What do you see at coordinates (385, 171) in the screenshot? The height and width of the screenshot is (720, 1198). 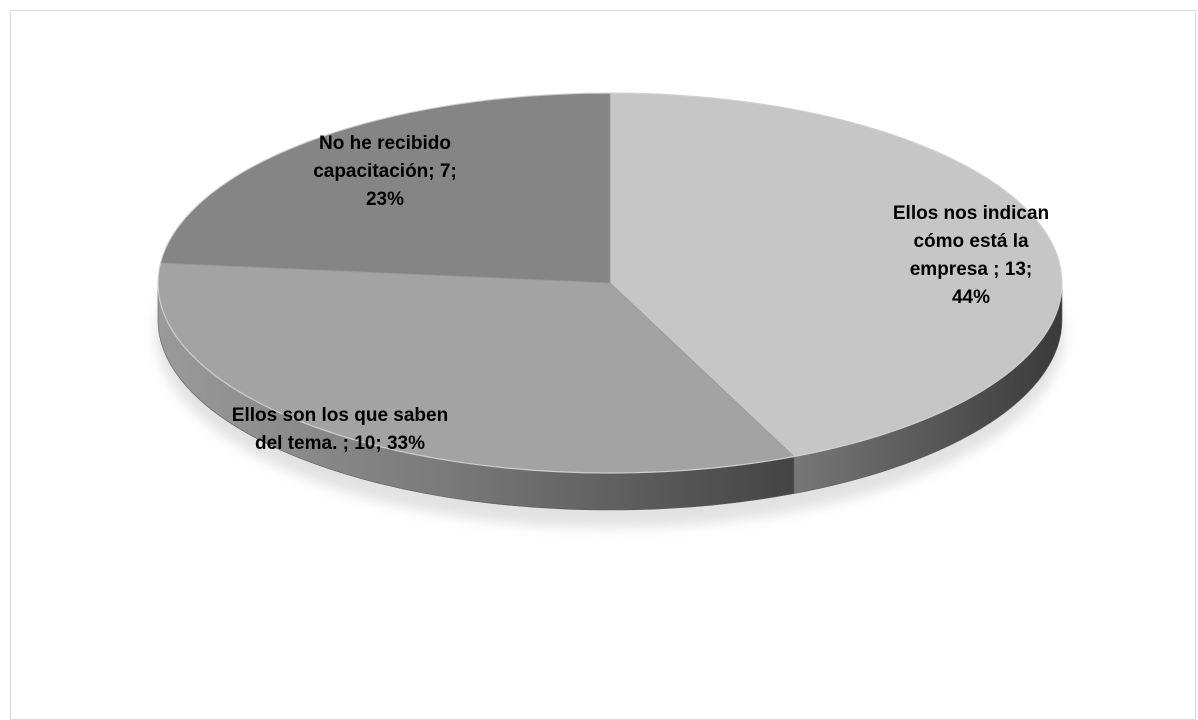 I see `data-label-no-he-recibido: No he recibido capacitación; 7; 23%` at bounding box center [385, 171].